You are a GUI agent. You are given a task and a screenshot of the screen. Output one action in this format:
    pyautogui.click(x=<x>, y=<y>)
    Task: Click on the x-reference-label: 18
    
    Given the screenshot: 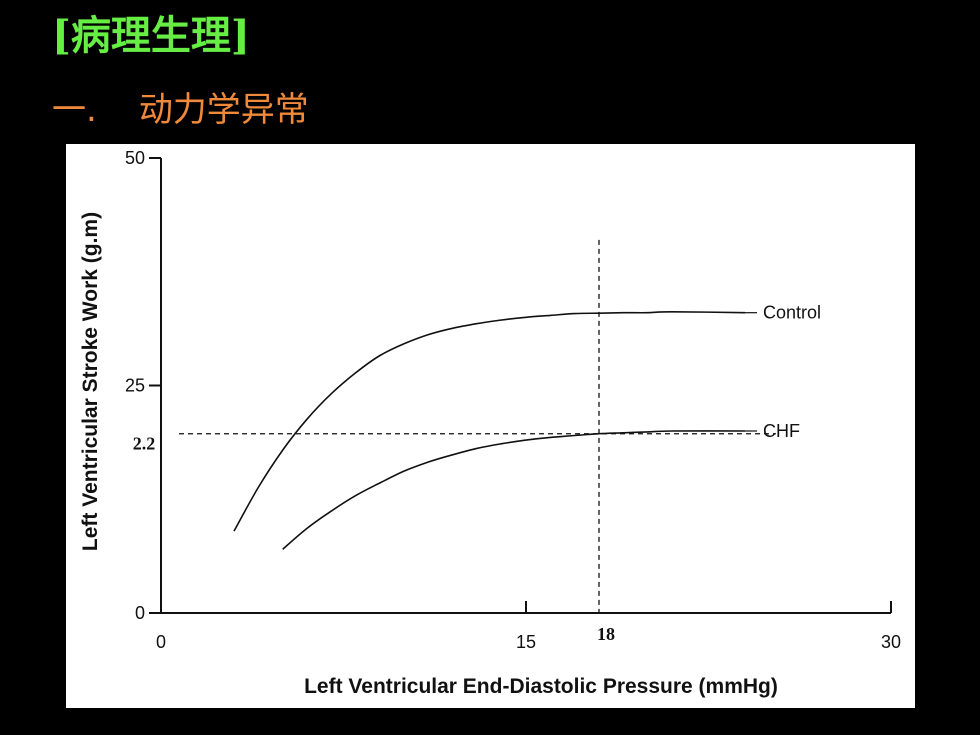 What is the action you would take?
    pyautogui.click(x=606, y=634)
    